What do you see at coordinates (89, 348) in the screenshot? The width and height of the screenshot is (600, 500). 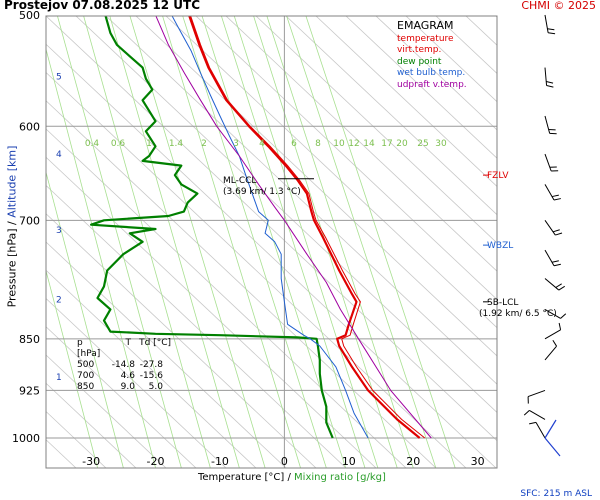 I see `table-header: p [hPa]` at bounding box center [89, 348].